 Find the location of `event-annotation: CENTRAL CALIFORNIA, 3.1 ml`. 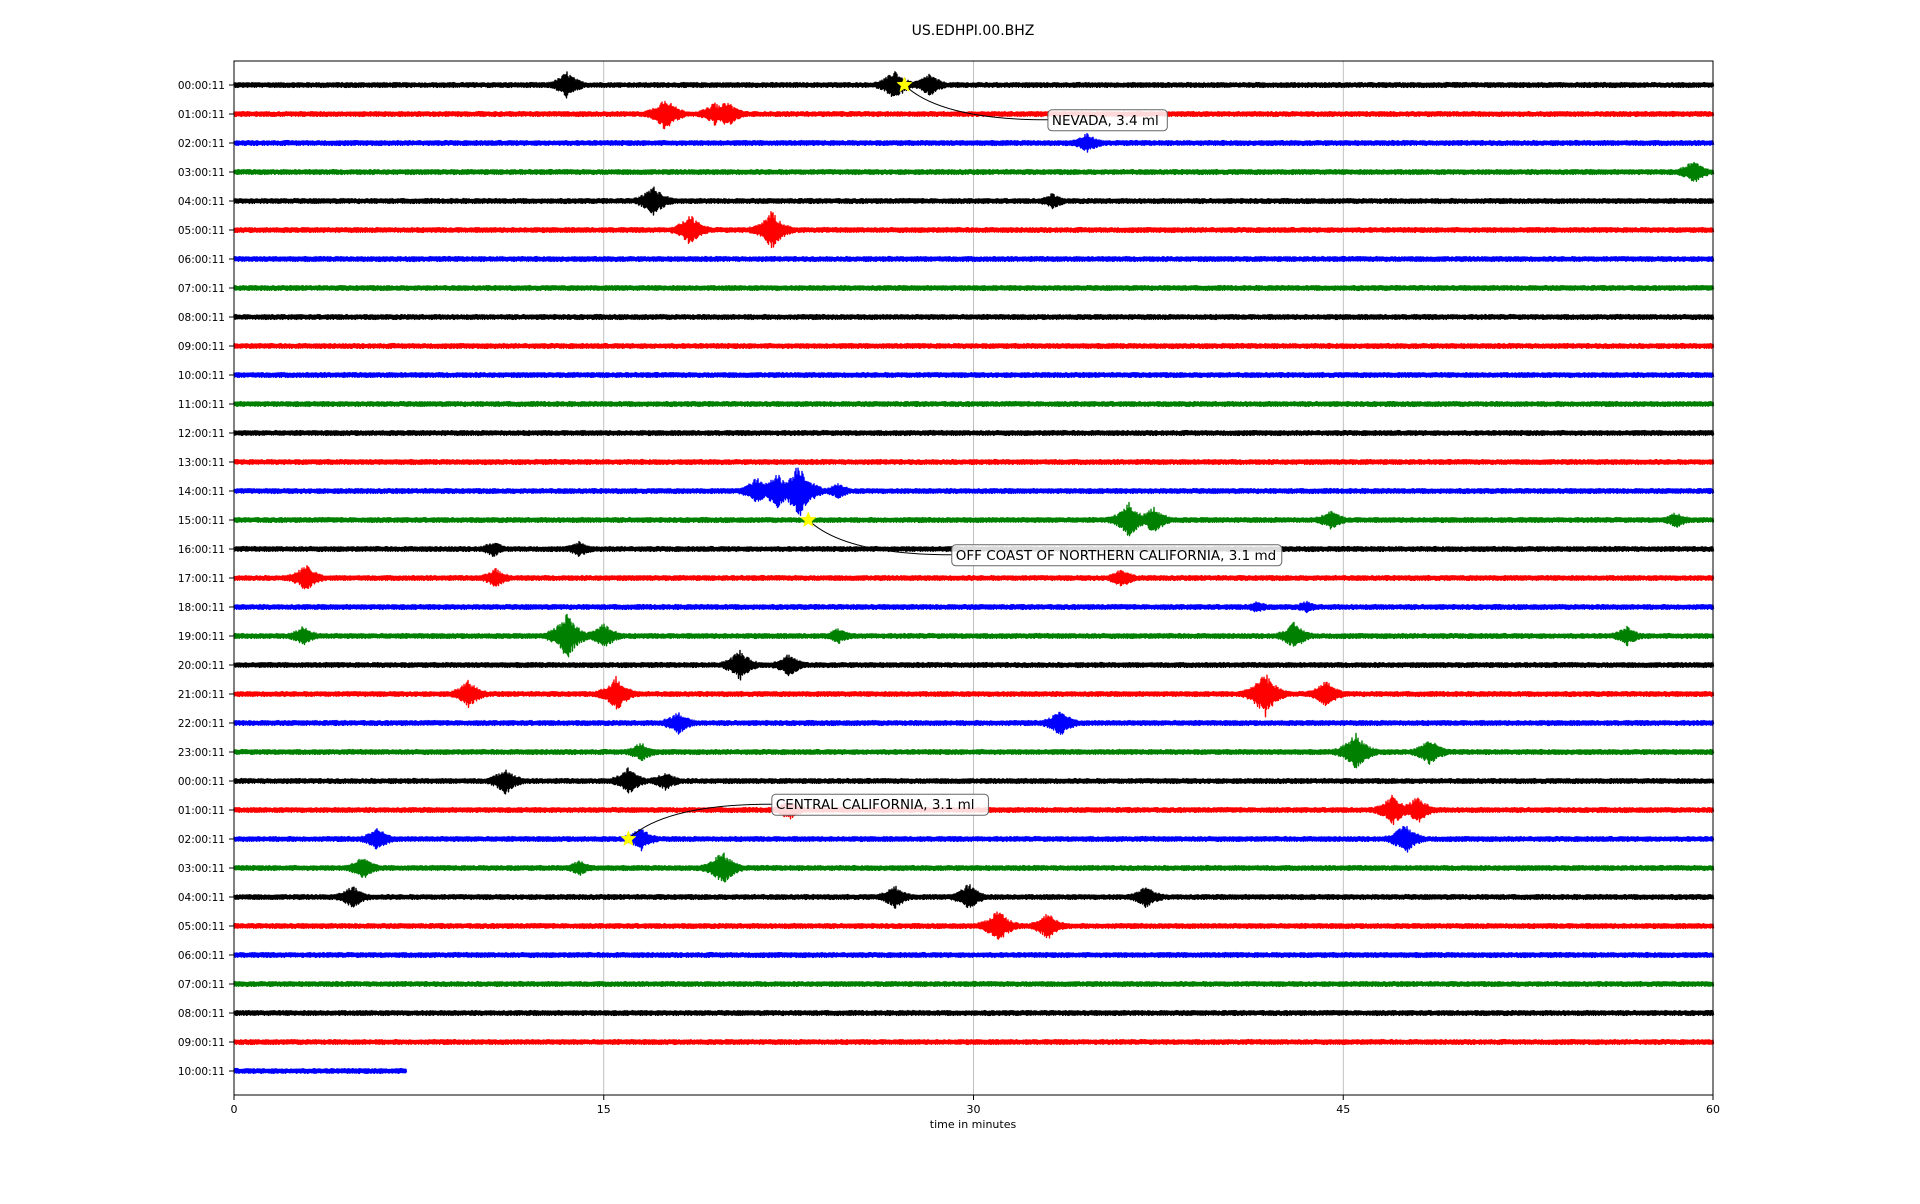

event-annotation: CENTRAL CALIFORNIA, 3.1 ml is located at coordinates (804, 820).